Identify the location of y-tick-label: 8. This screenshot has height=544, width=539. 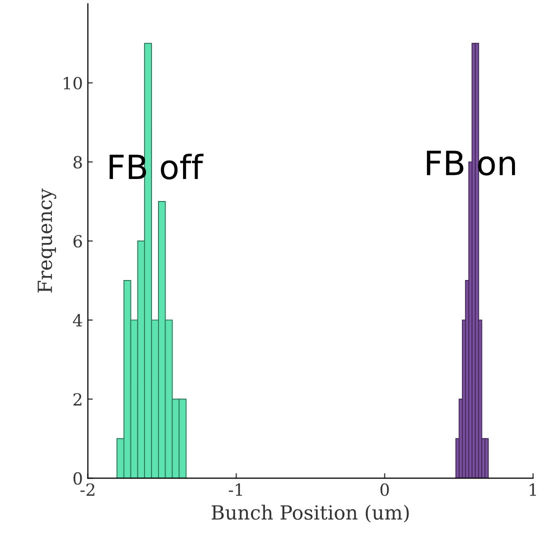
(78, 162).